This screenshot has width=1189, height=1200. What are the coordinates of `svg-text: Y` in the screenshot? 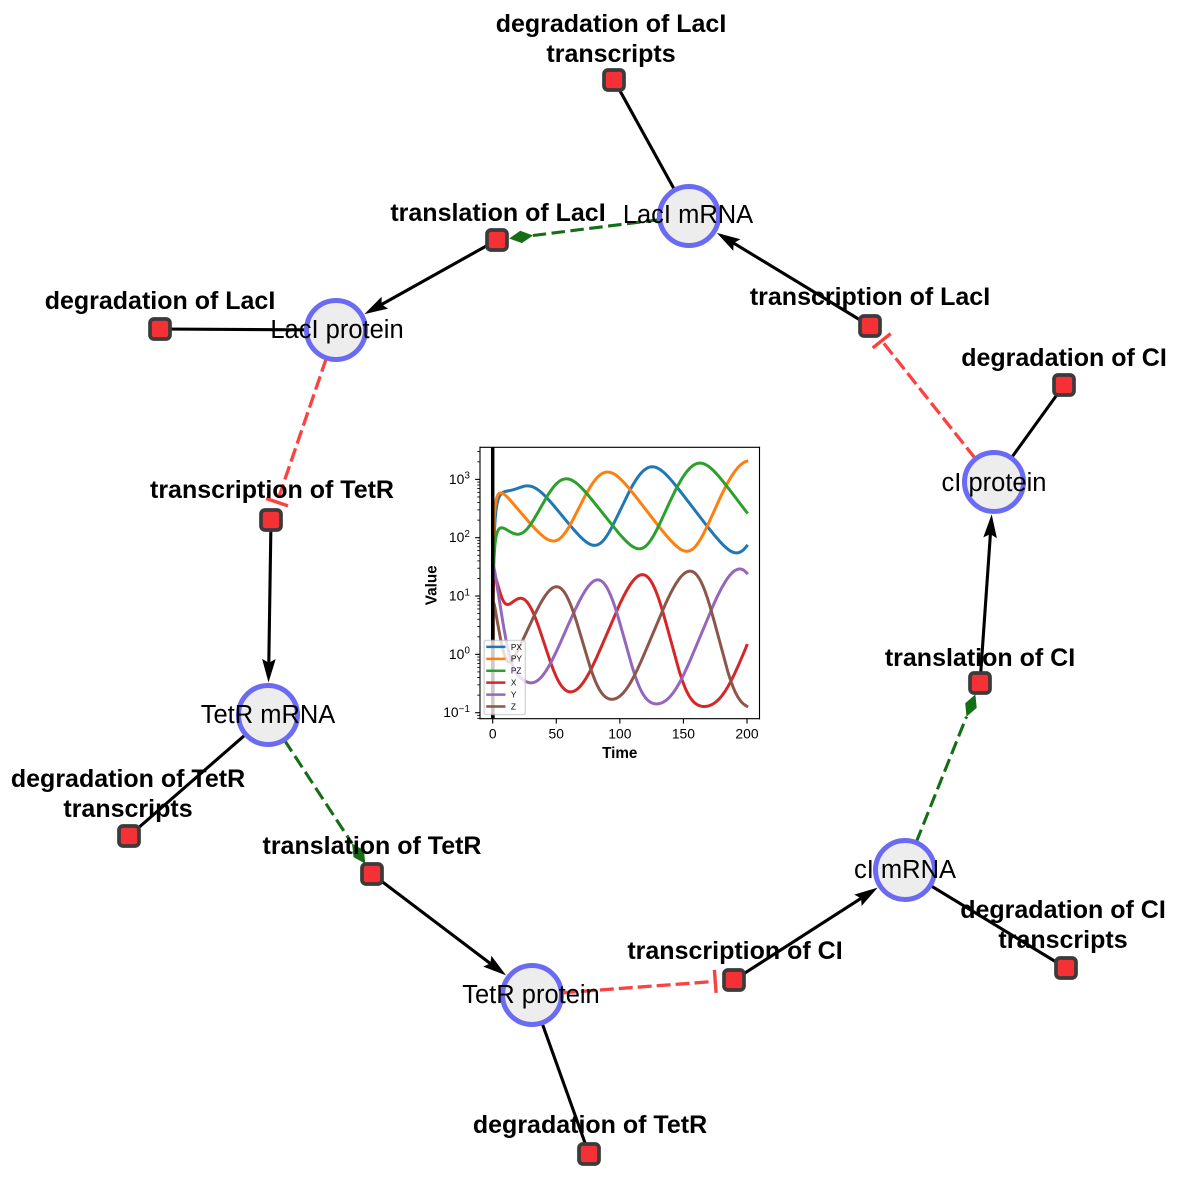 It's located at (514, 695).